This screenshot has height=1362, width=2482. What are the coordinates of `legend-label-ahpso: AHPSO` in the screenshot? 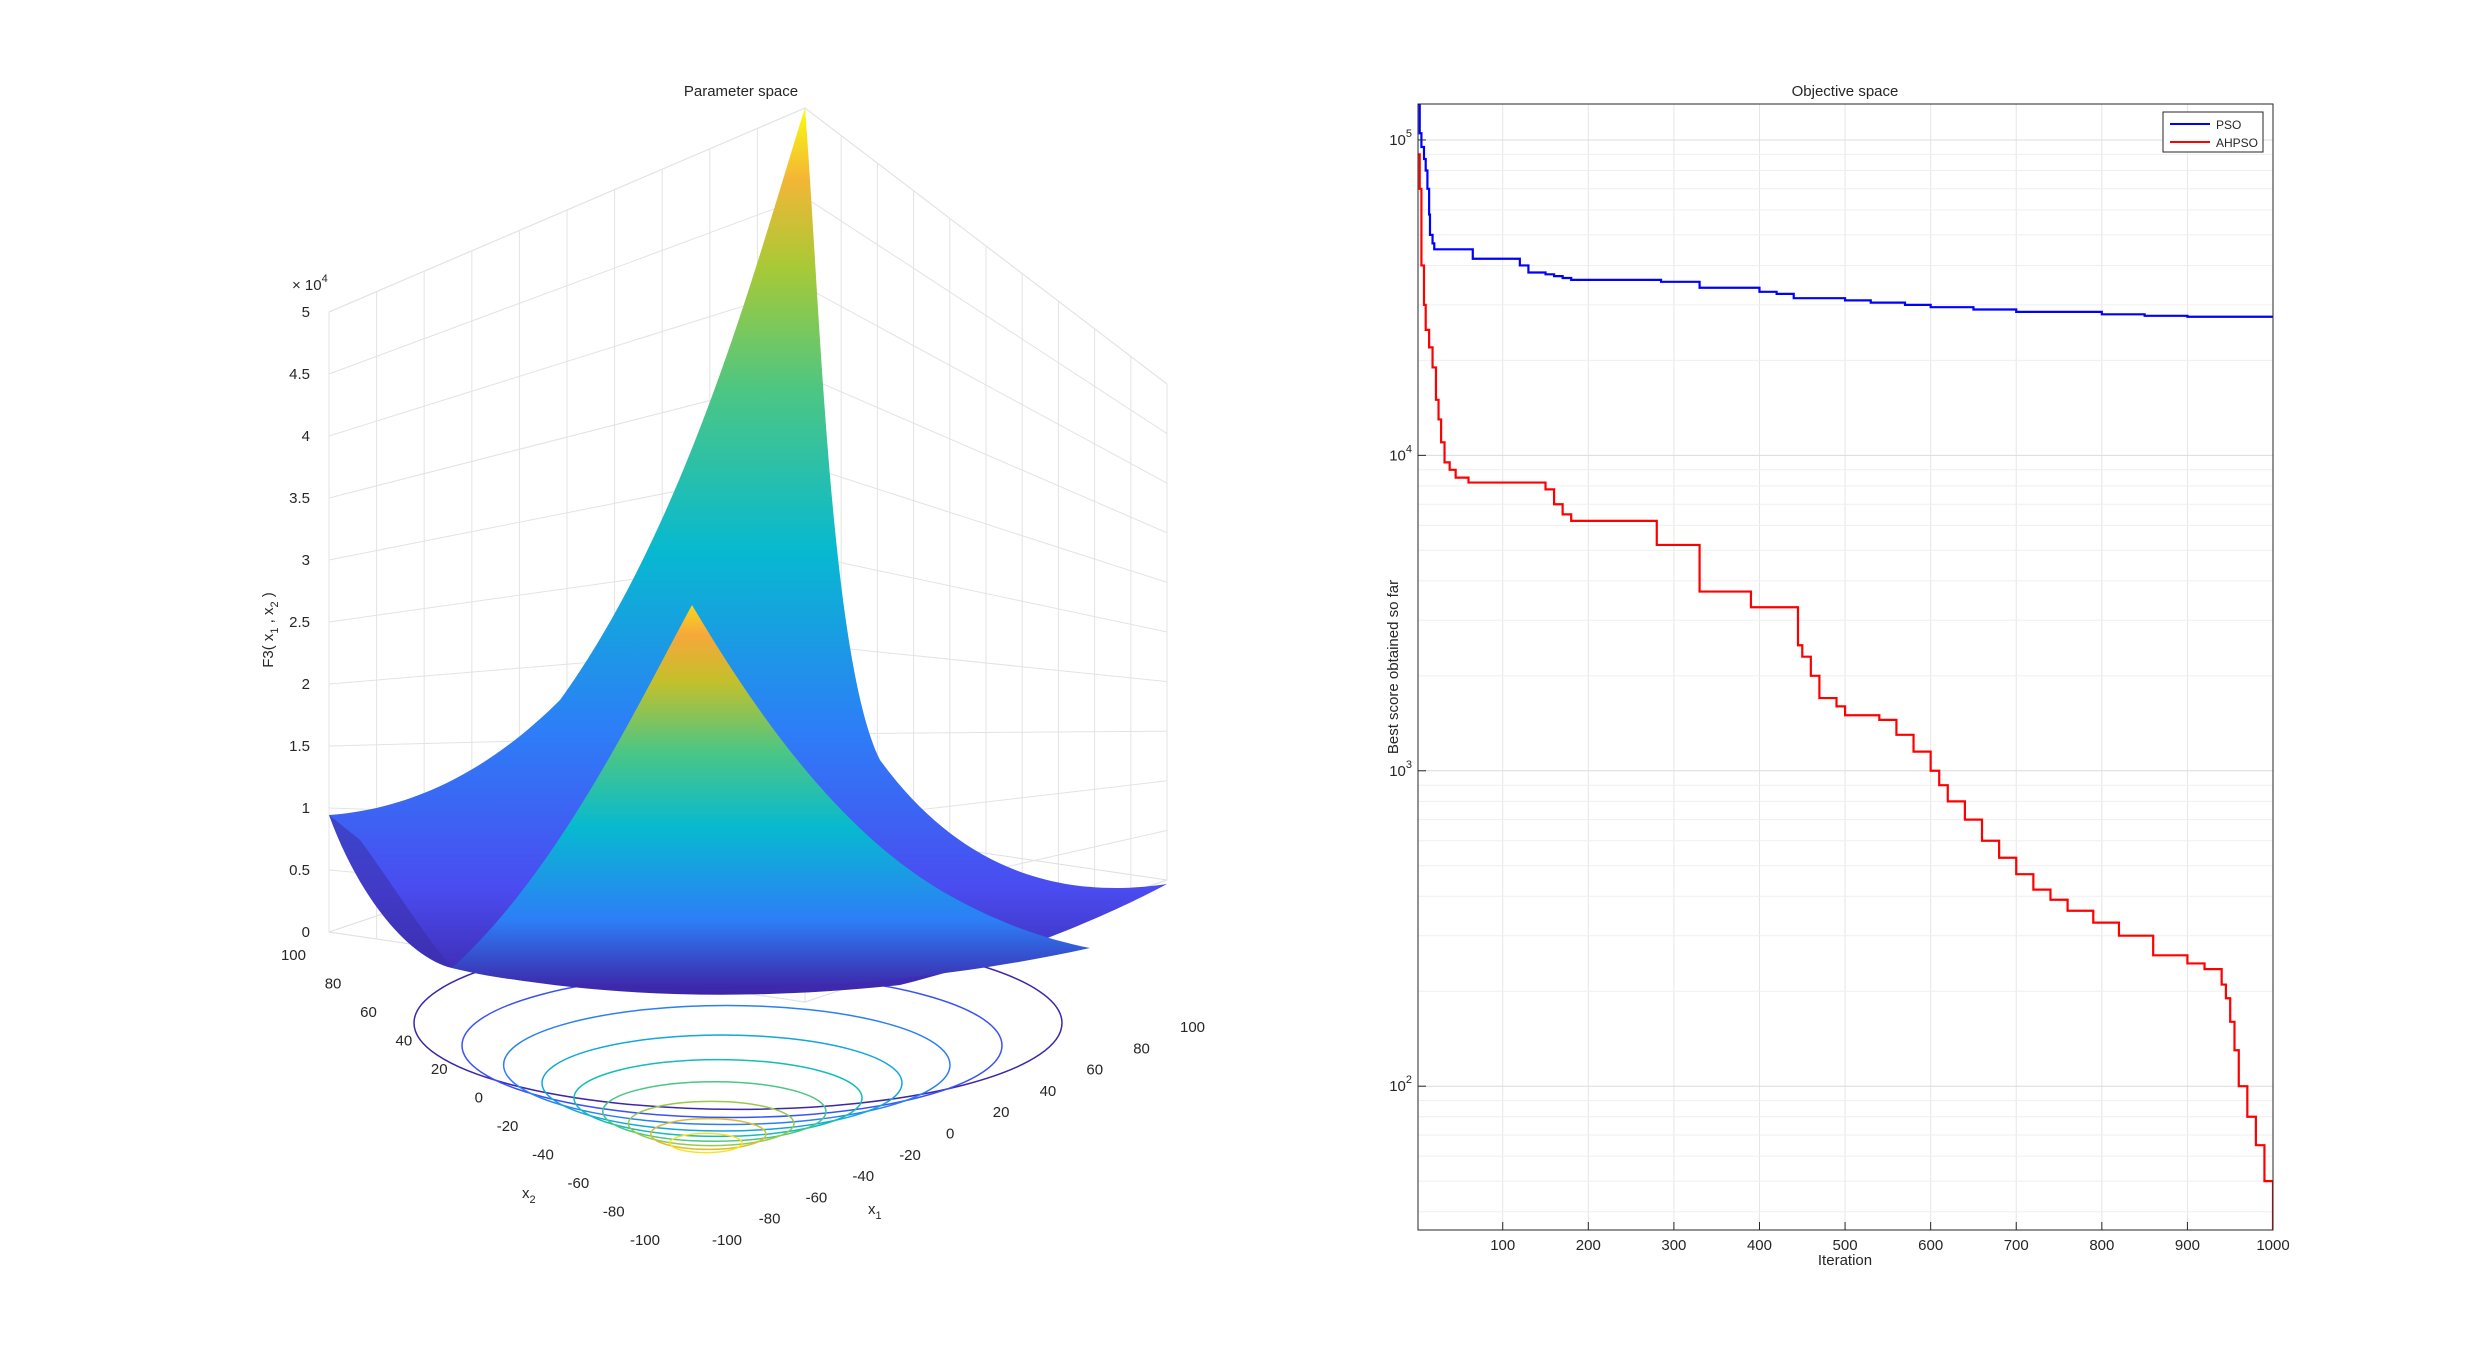 It's located at (2237, 143).